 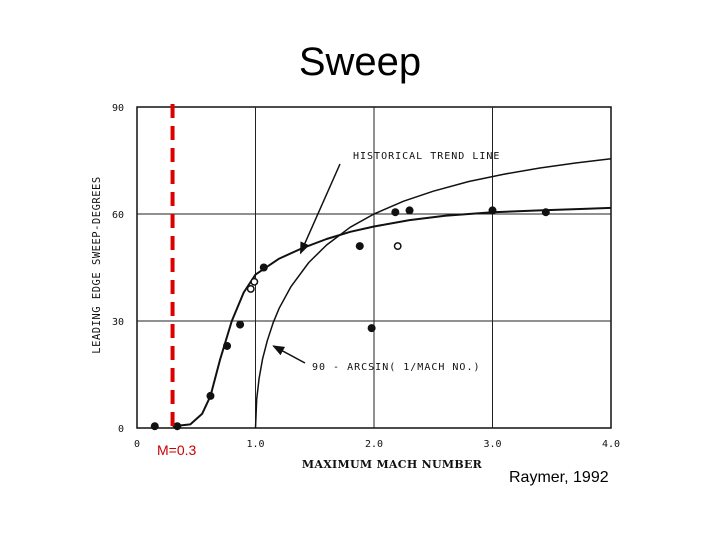 I want to click on source-credit: Raymer, 1992, so click(x=559, y=477).